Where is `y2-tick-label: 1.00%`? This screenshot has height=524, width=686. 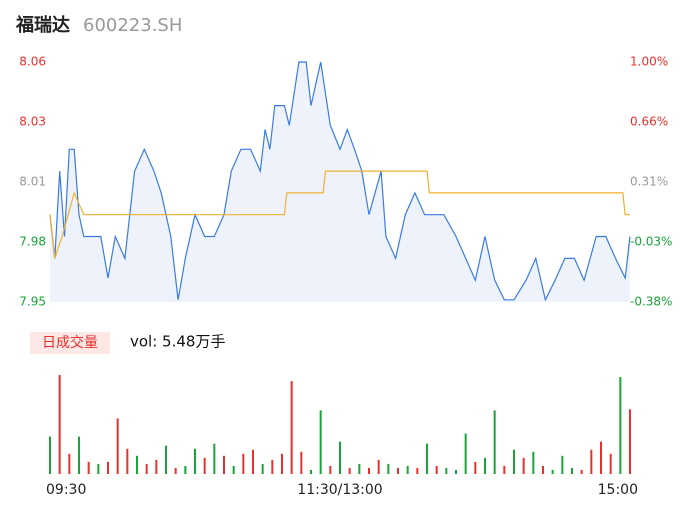 y2-tick-label: 1.00% is located at coordinates (649, 62).